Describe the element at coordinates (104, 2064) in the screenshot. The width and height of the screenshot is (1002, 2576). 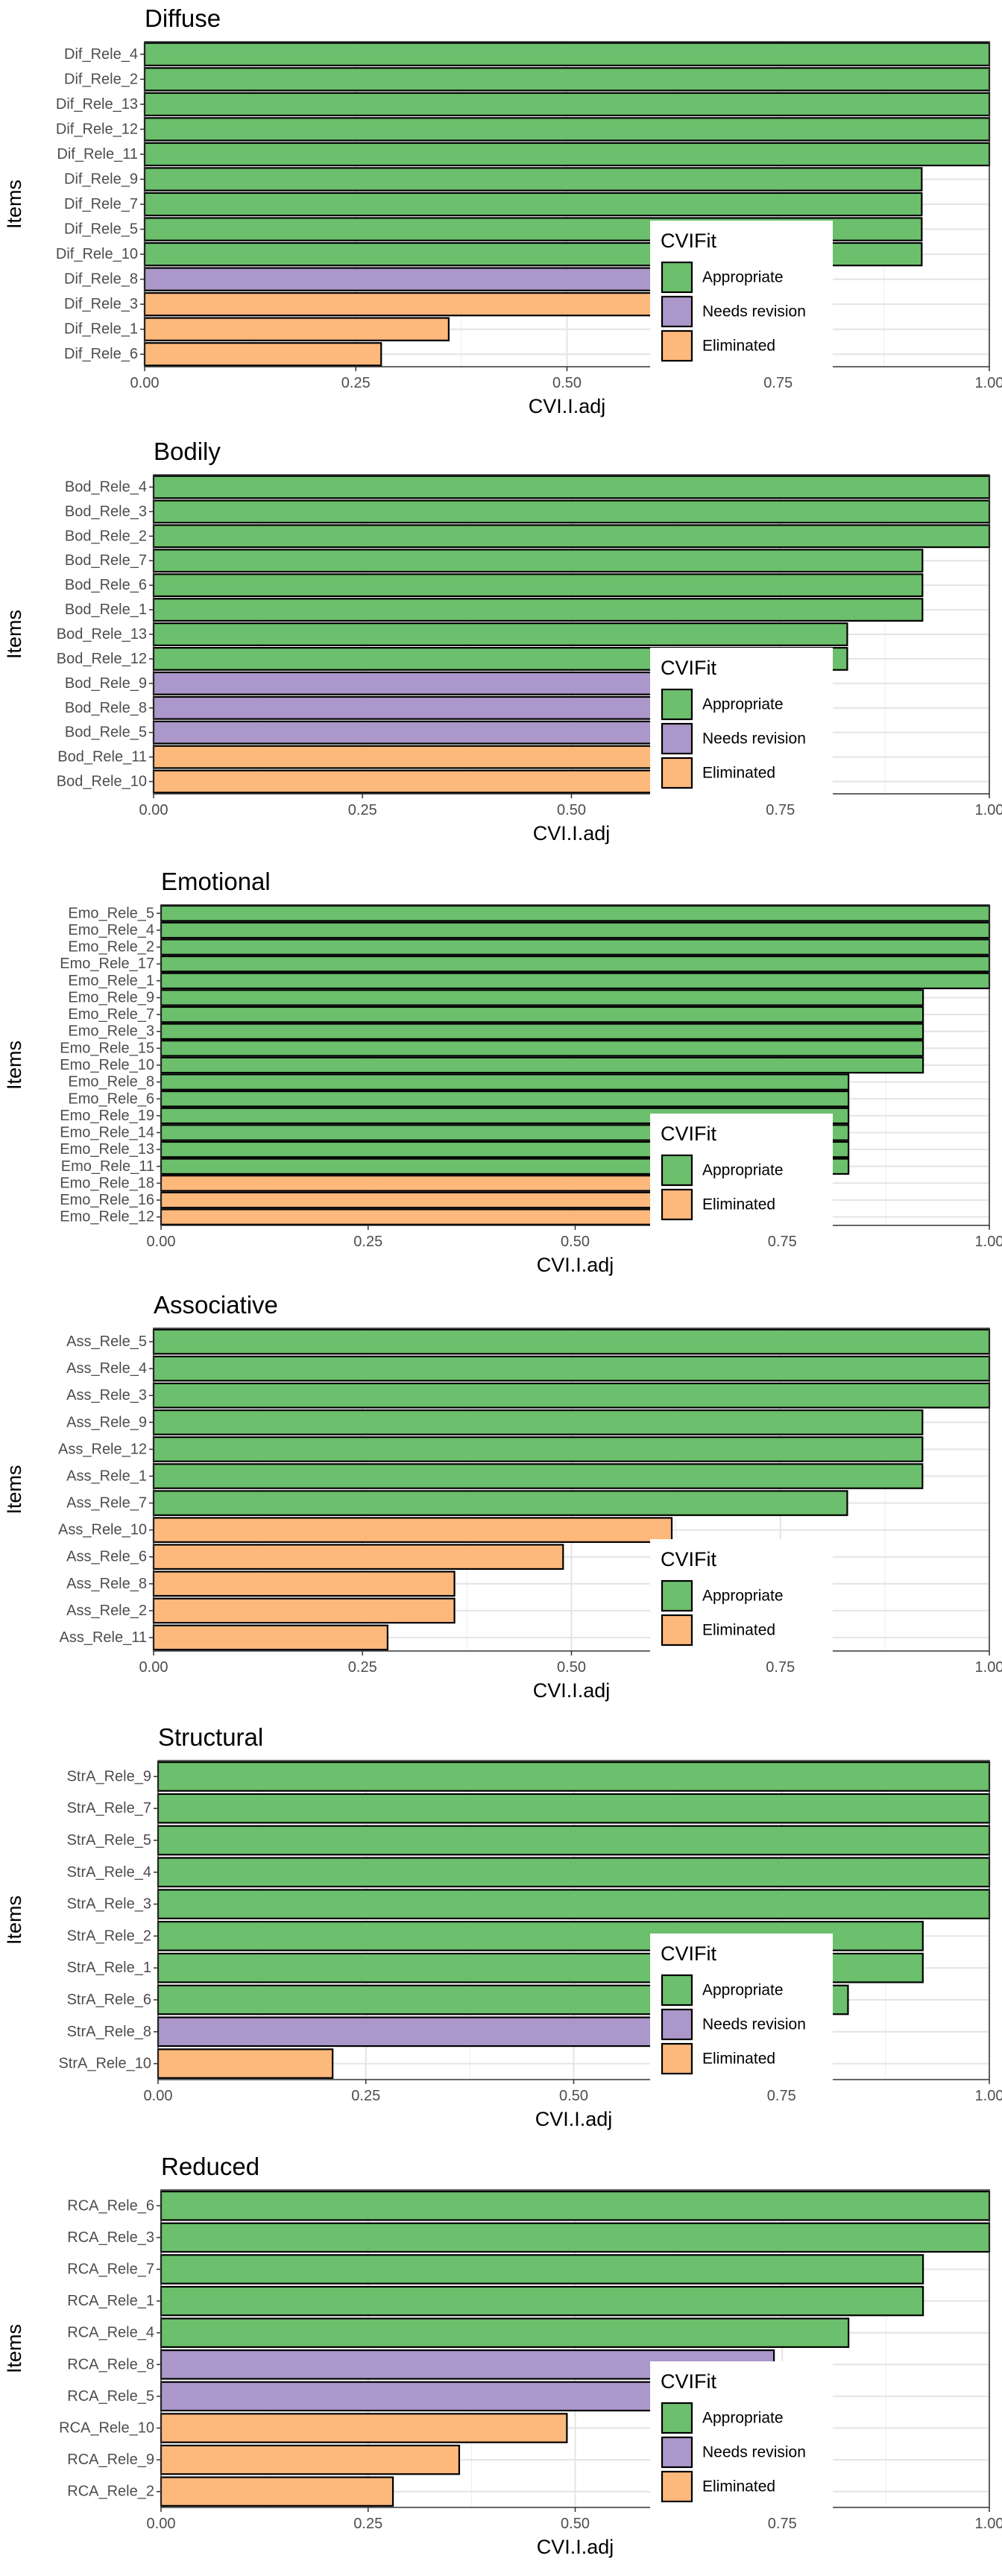
I see `y-tick-label: StrA_Rele_10` at that location.